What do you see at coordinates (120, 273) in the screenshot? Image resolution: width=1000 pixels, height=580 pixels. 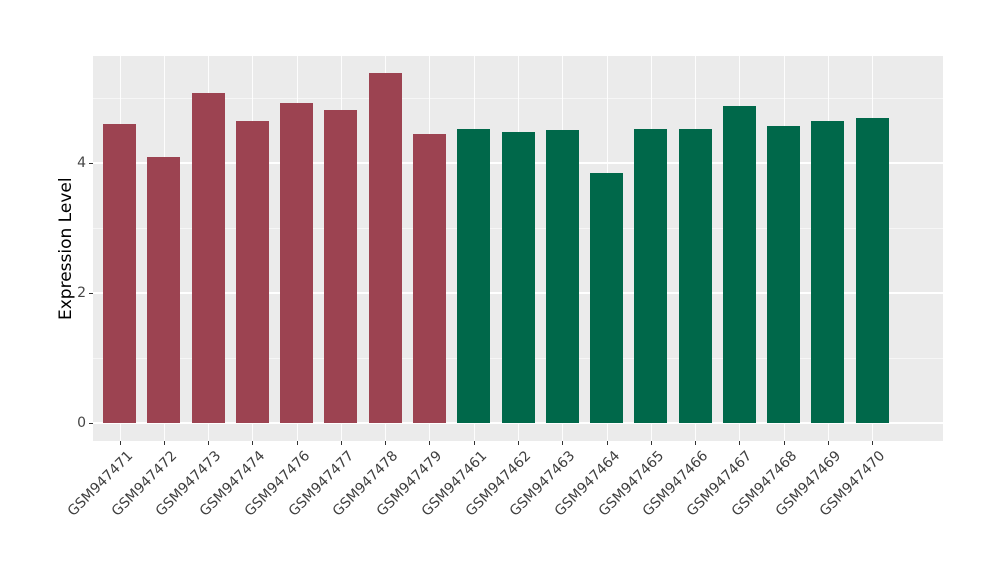 I see `bar-GSM947471` at bounding box center [120, 273].